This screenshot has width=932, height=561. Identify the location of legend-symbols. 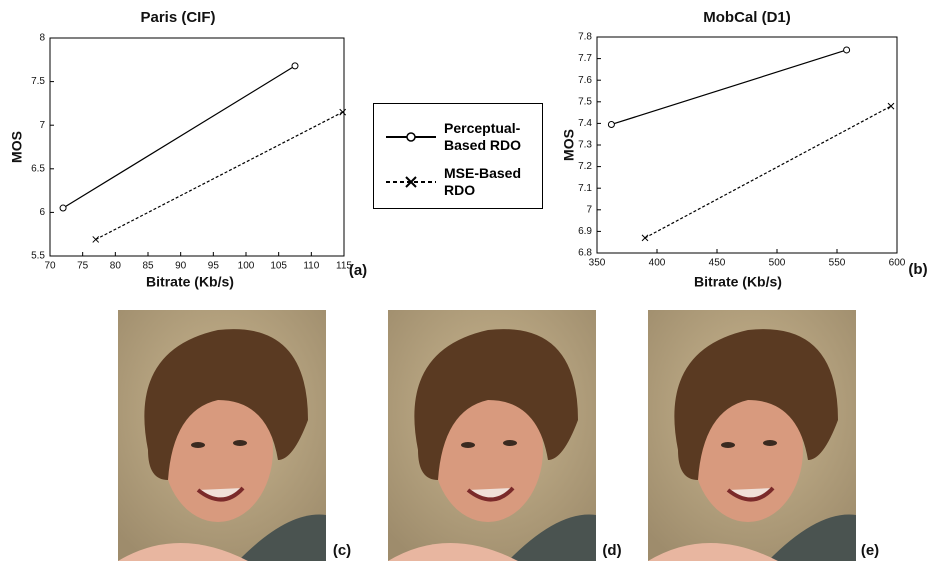
(411, 160).